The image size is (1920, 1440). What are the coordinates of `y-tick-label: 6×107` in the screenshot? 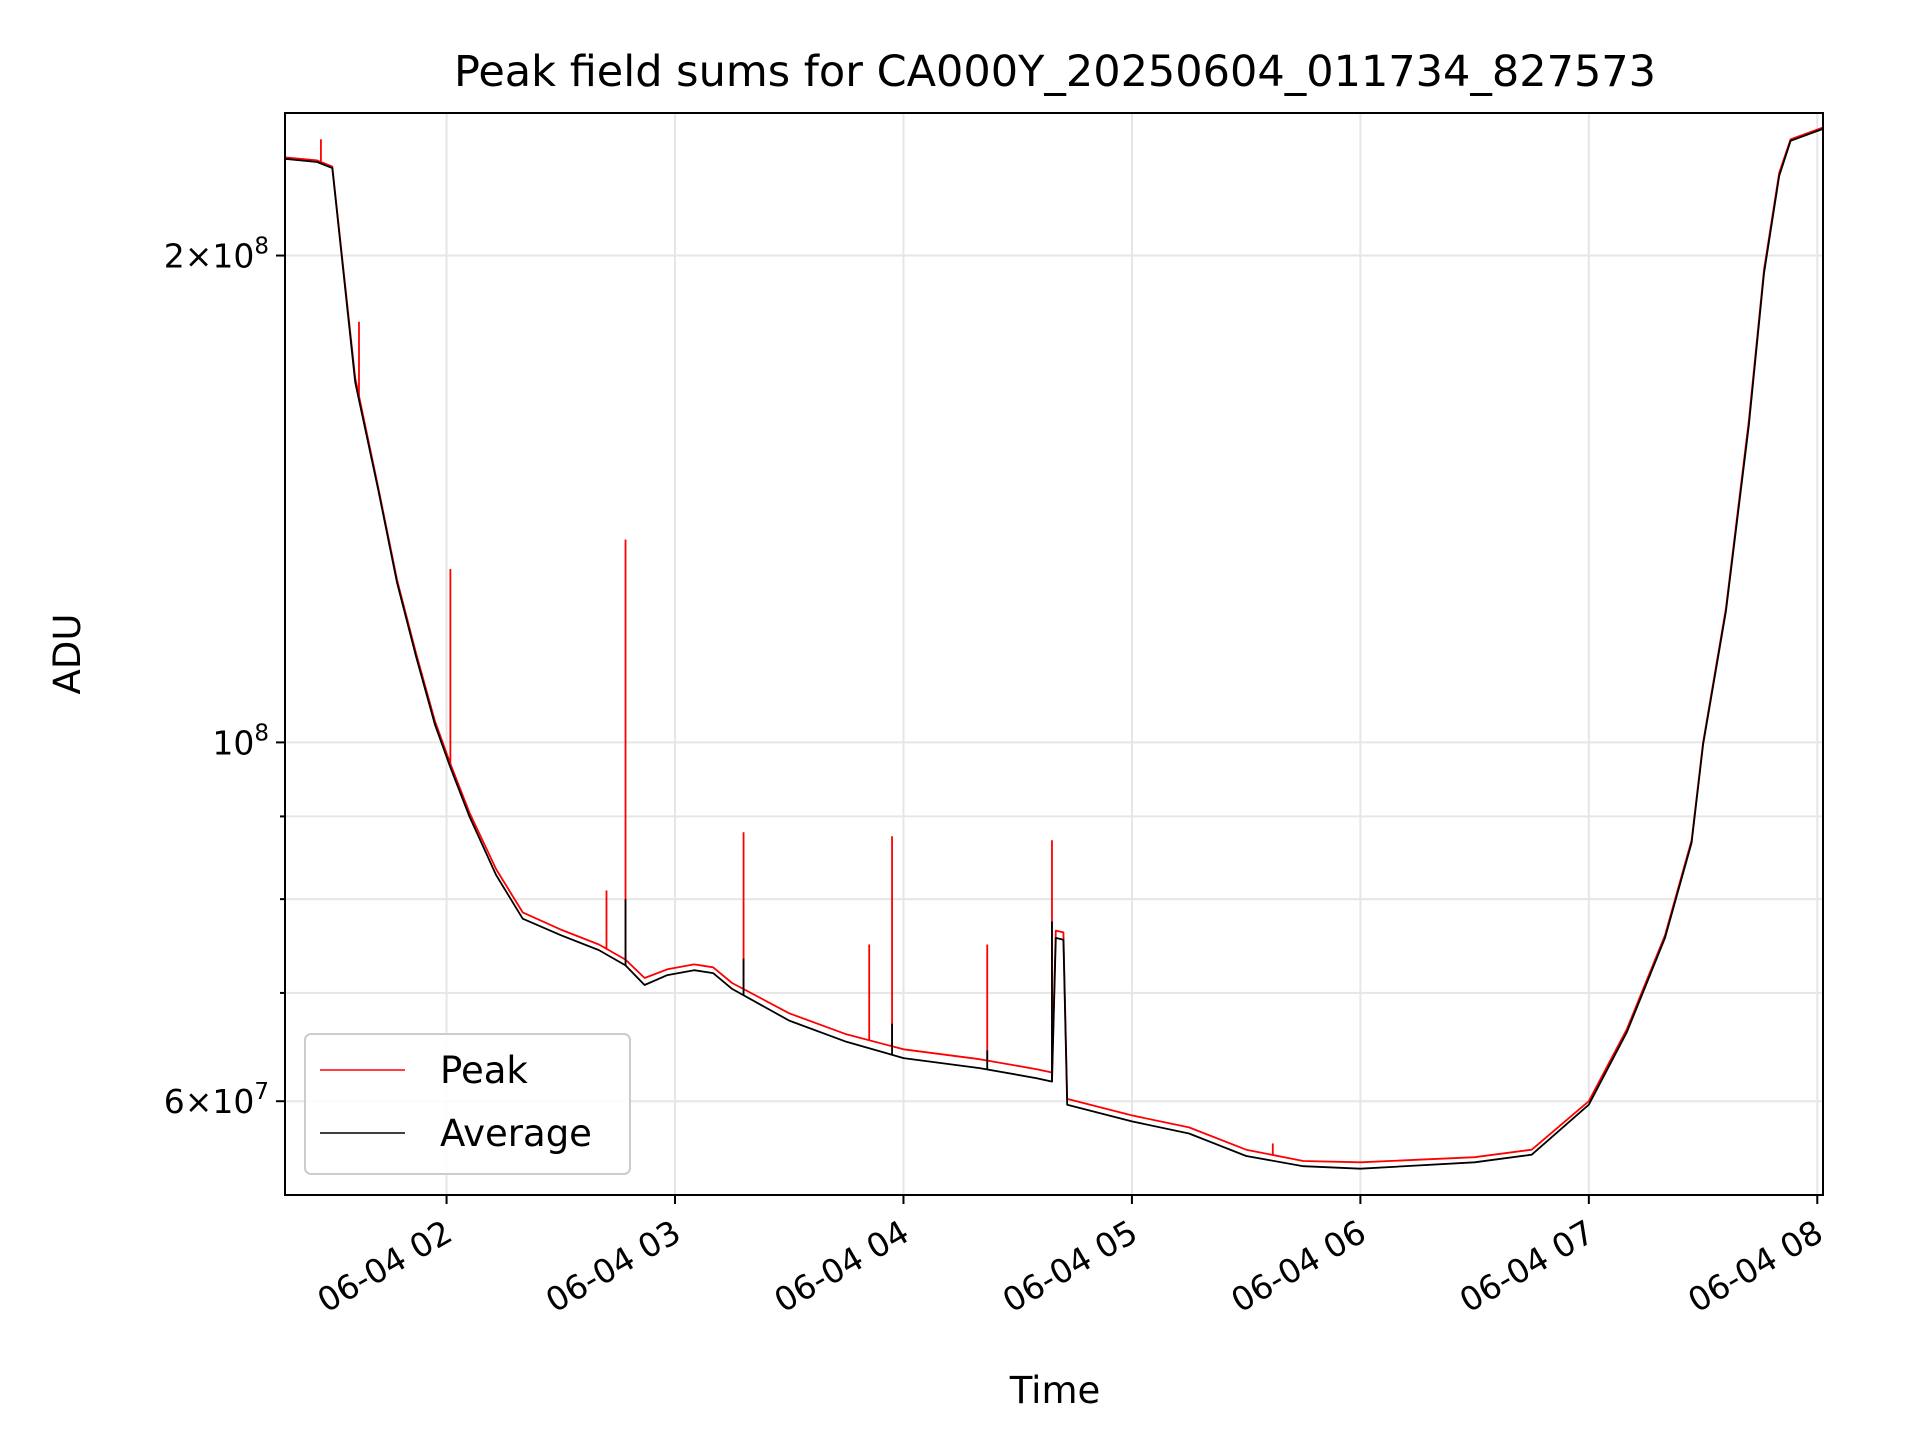 It's located at (216, 1100).